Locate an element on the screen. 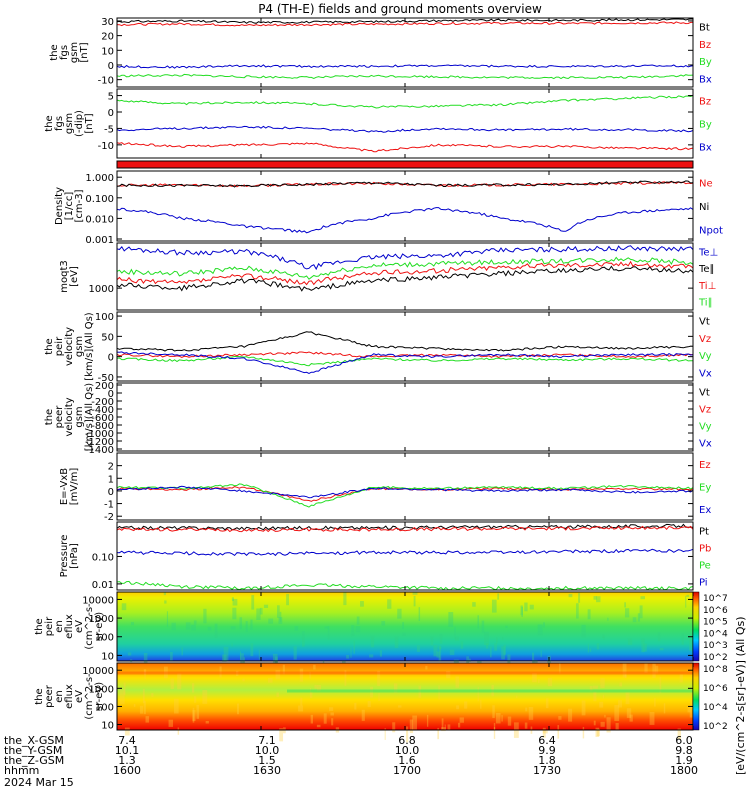 The image size is (750, 800). y-axis-label: Pressure is located at coordinates (64, 556).